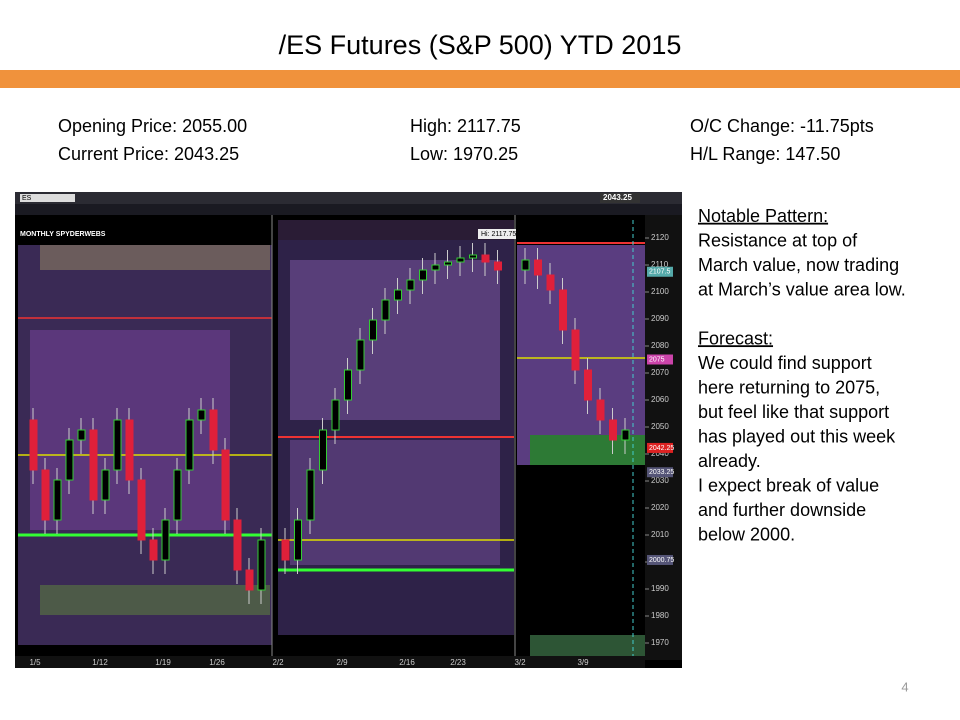 The height and width of the screenshot is (720, 960). Describe the element at coordinates (746, 534) in the screenshot. I see `note-line: below 2000.` at that location.